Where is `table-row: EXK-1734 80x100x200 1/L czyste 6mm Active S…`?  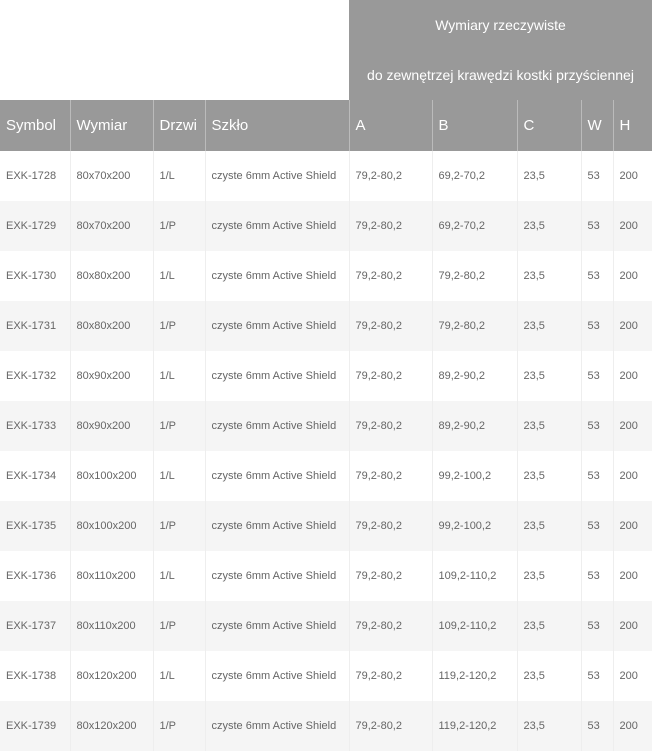
table-row: EXK-1734 80x100x200 1/L czyste 6mm Active S… is located at coordinates (326, 476).